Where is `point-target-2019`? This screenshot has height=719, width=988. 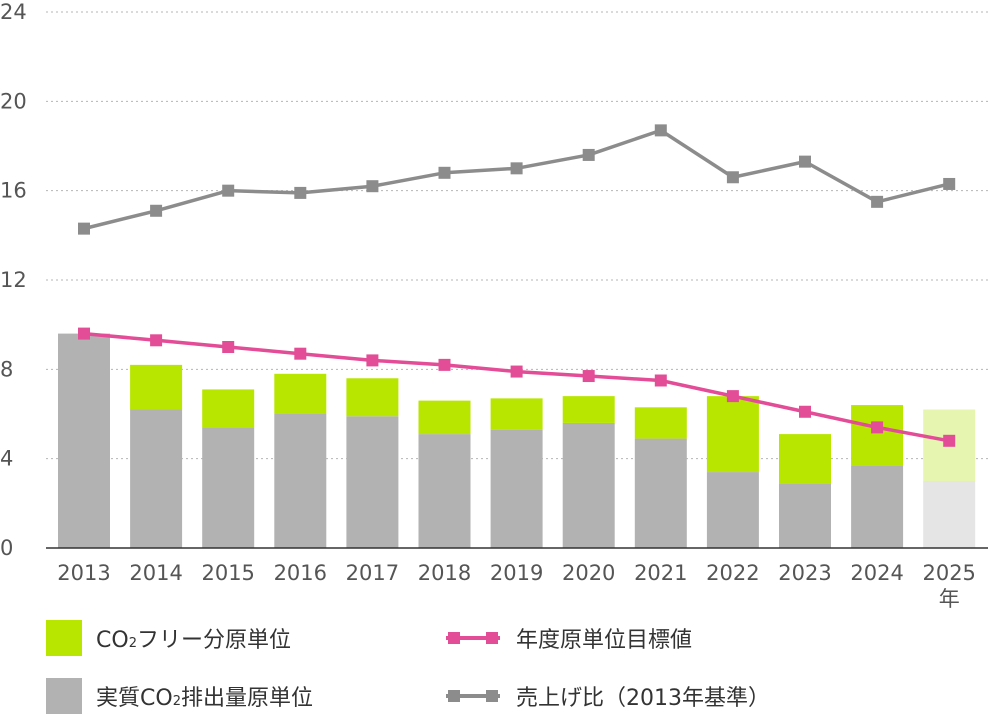 point-target-2019 is located at coordinates (516, 371).